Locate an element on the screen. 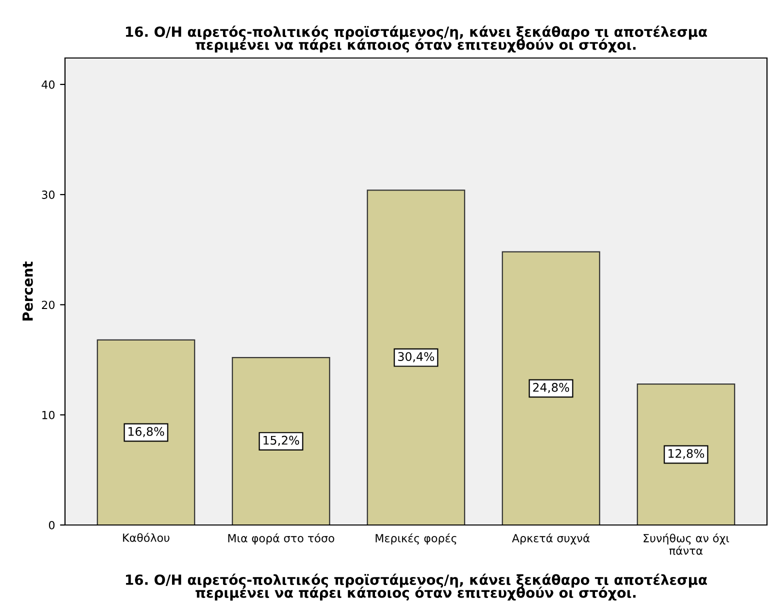 This screenshot has width=773, height=613. data-label: 24,8% is located at coordinates (551, 388).